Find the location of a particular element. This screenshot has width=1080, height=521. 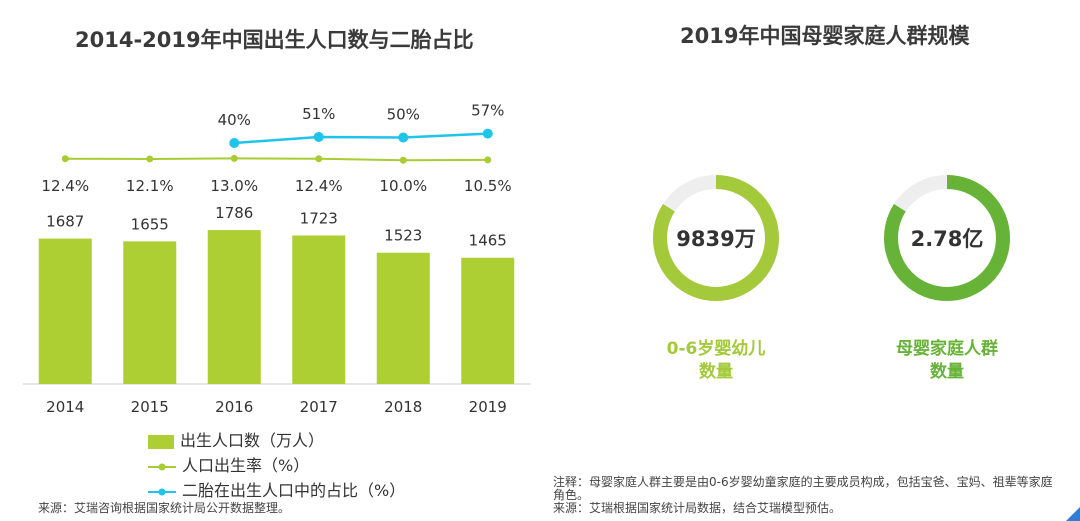

donut2-arc is located at coordinates (947, 238).